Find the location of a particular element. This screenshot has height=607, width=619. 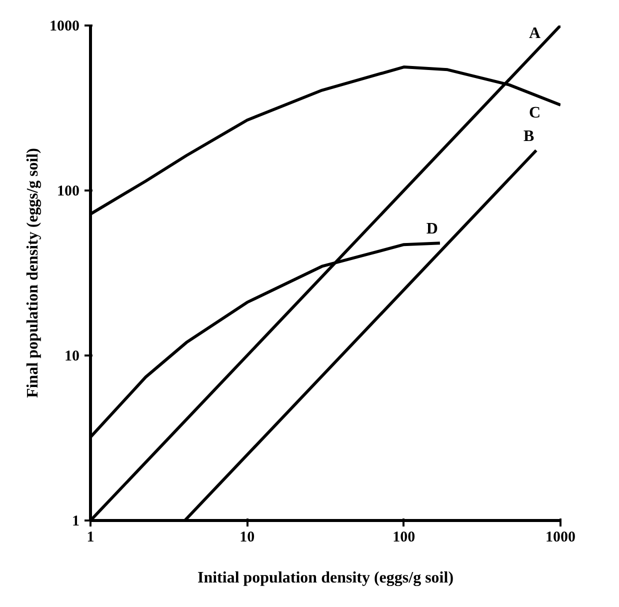

y-tick-label: 10 is located at coordinates (72, 356).